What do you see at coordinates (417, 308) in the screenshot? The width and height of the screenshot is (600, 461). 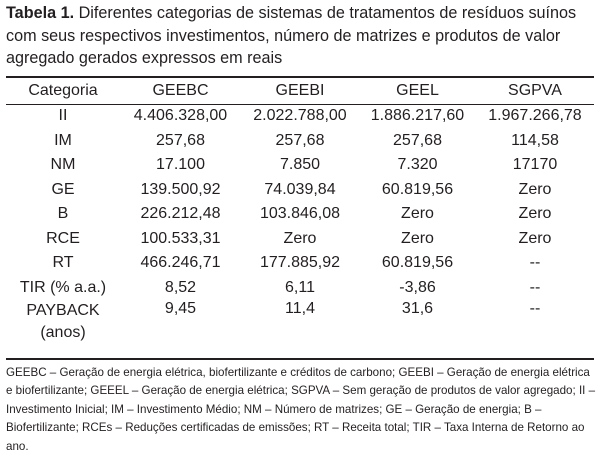 I see `table-cell: 31,6` at bounding box center [417, 308].